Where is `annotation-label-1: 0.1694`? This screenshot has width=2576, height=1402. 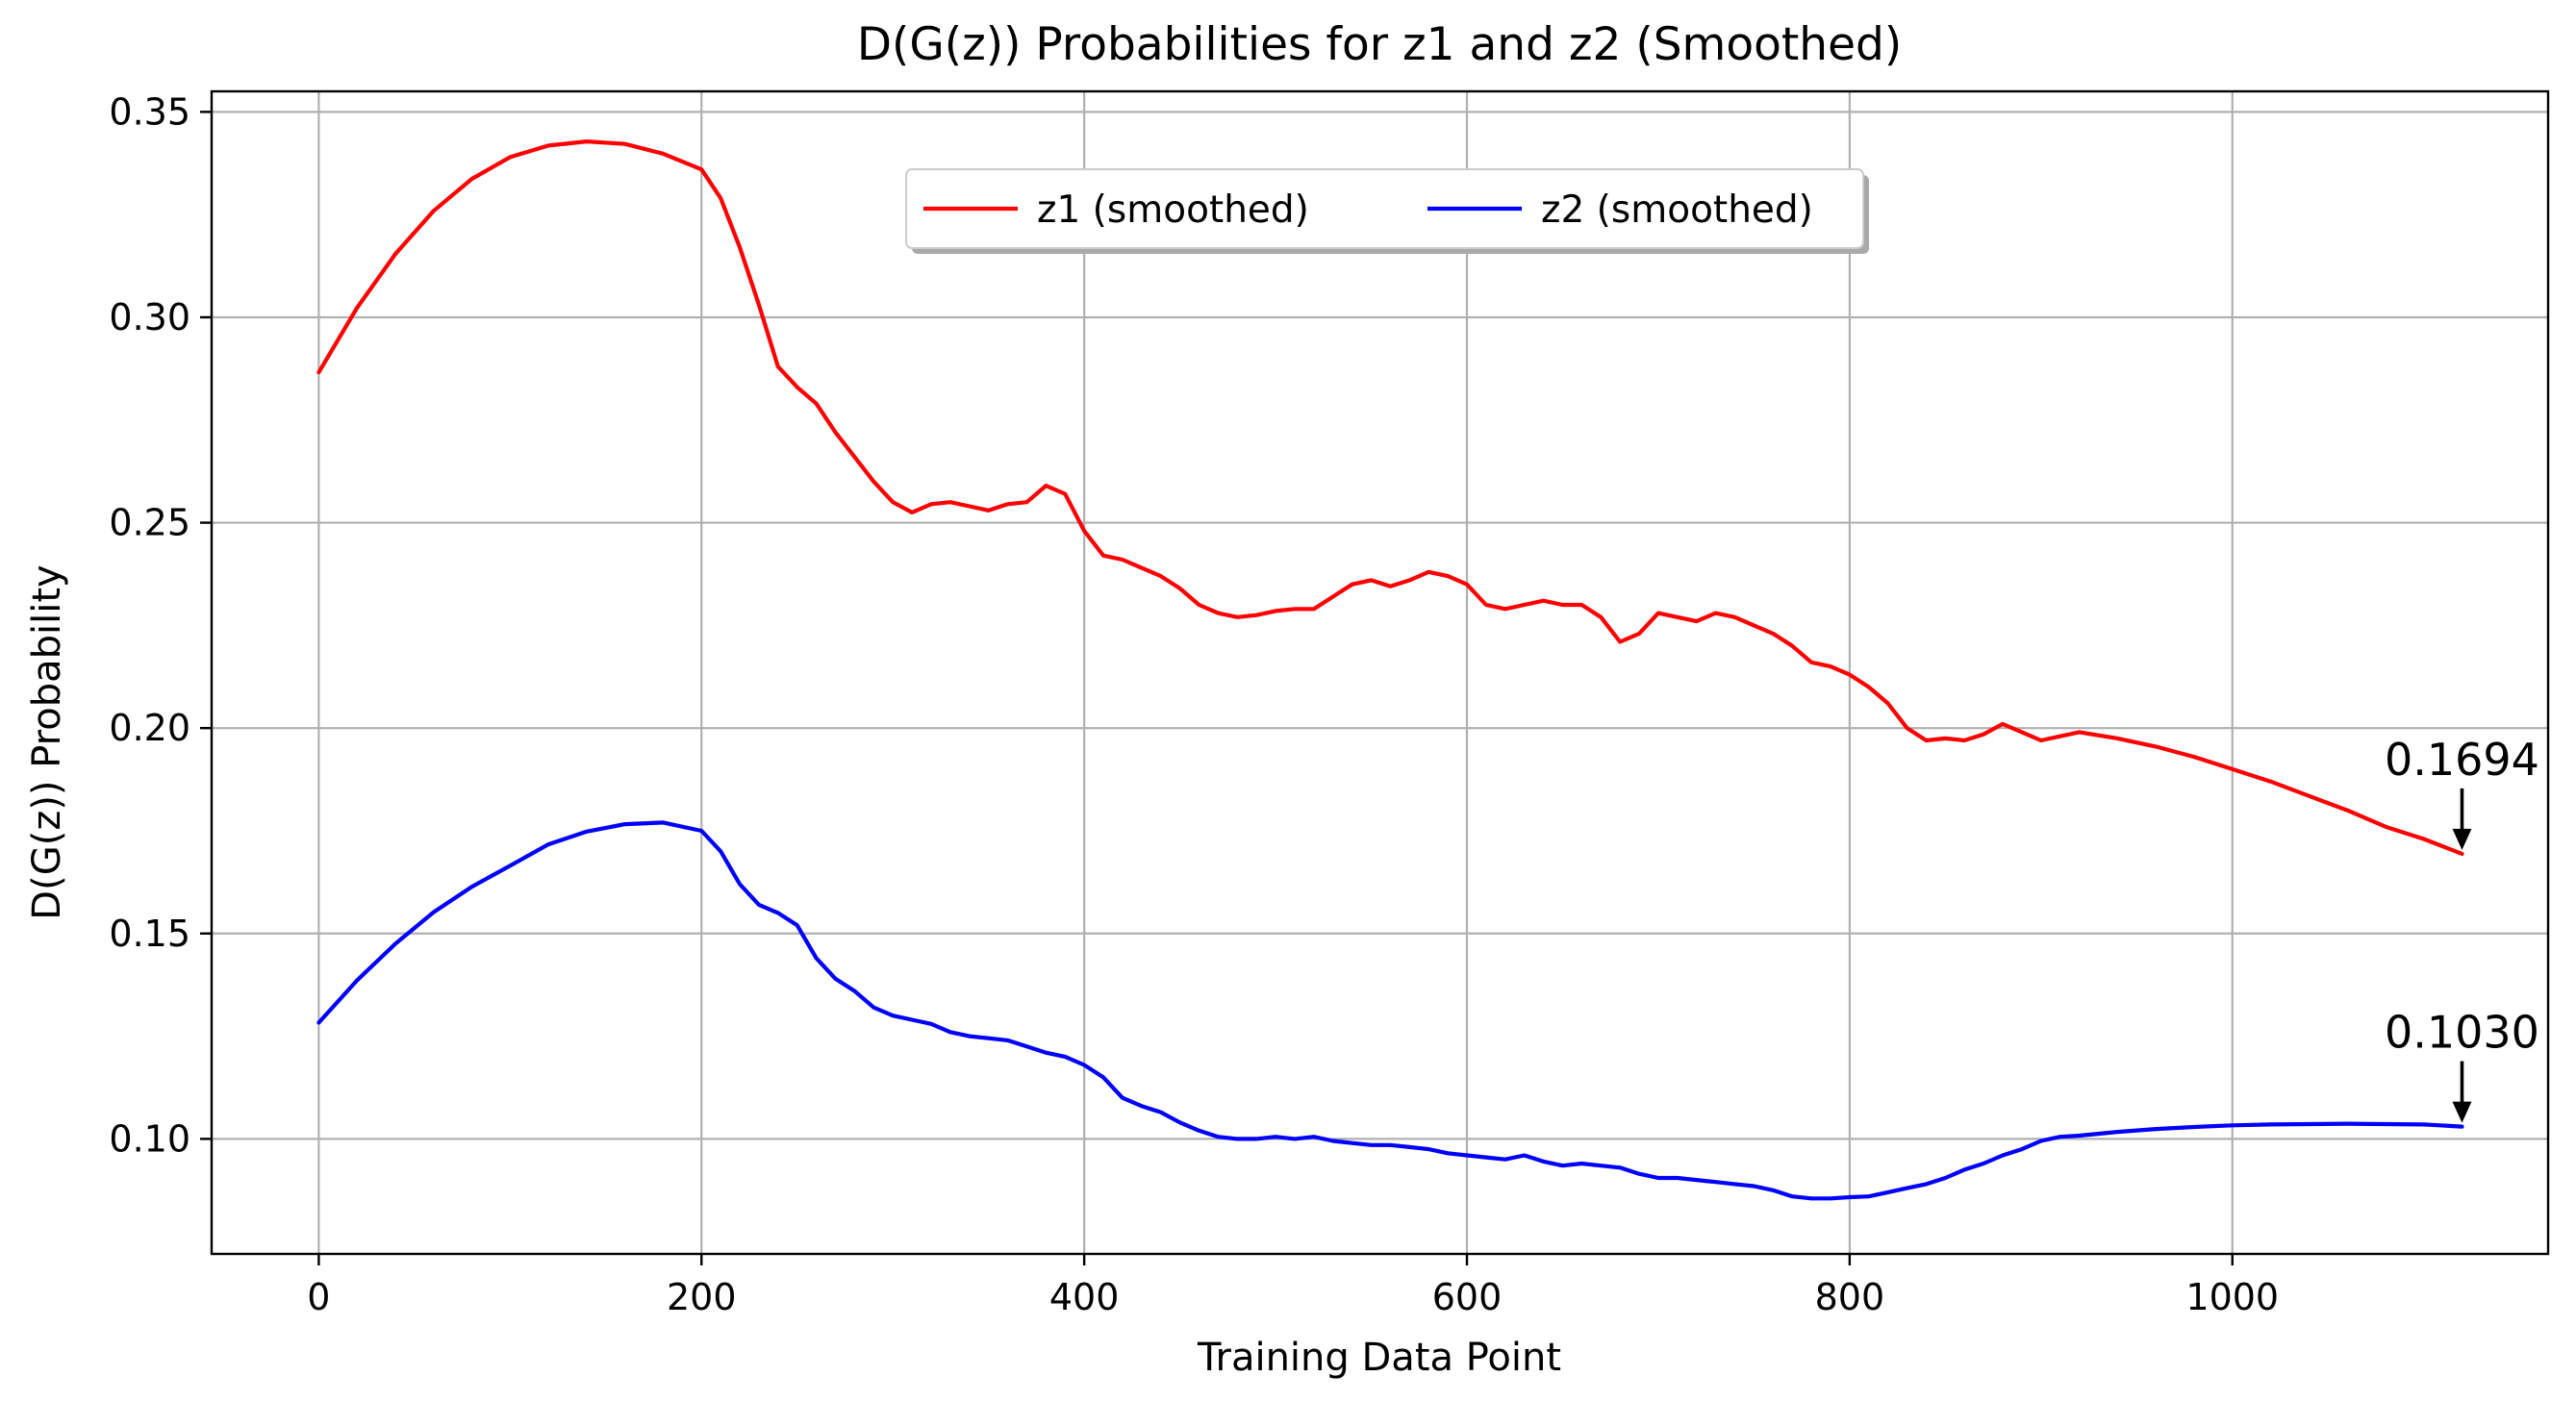
annotation-label-1: 0.1694 is located at coordinates (2462, 760).